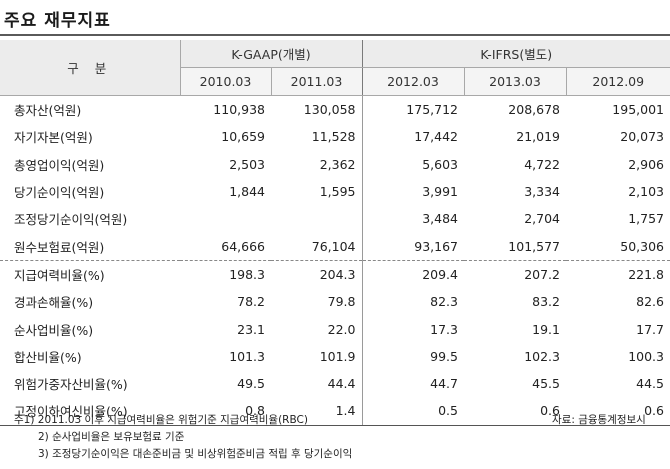 Image resolution: width=670 pixels, height=469 pixels. Describe the element at coordinates (412, 274) in the screenshot. I see `row-value: 209.4` at that location.